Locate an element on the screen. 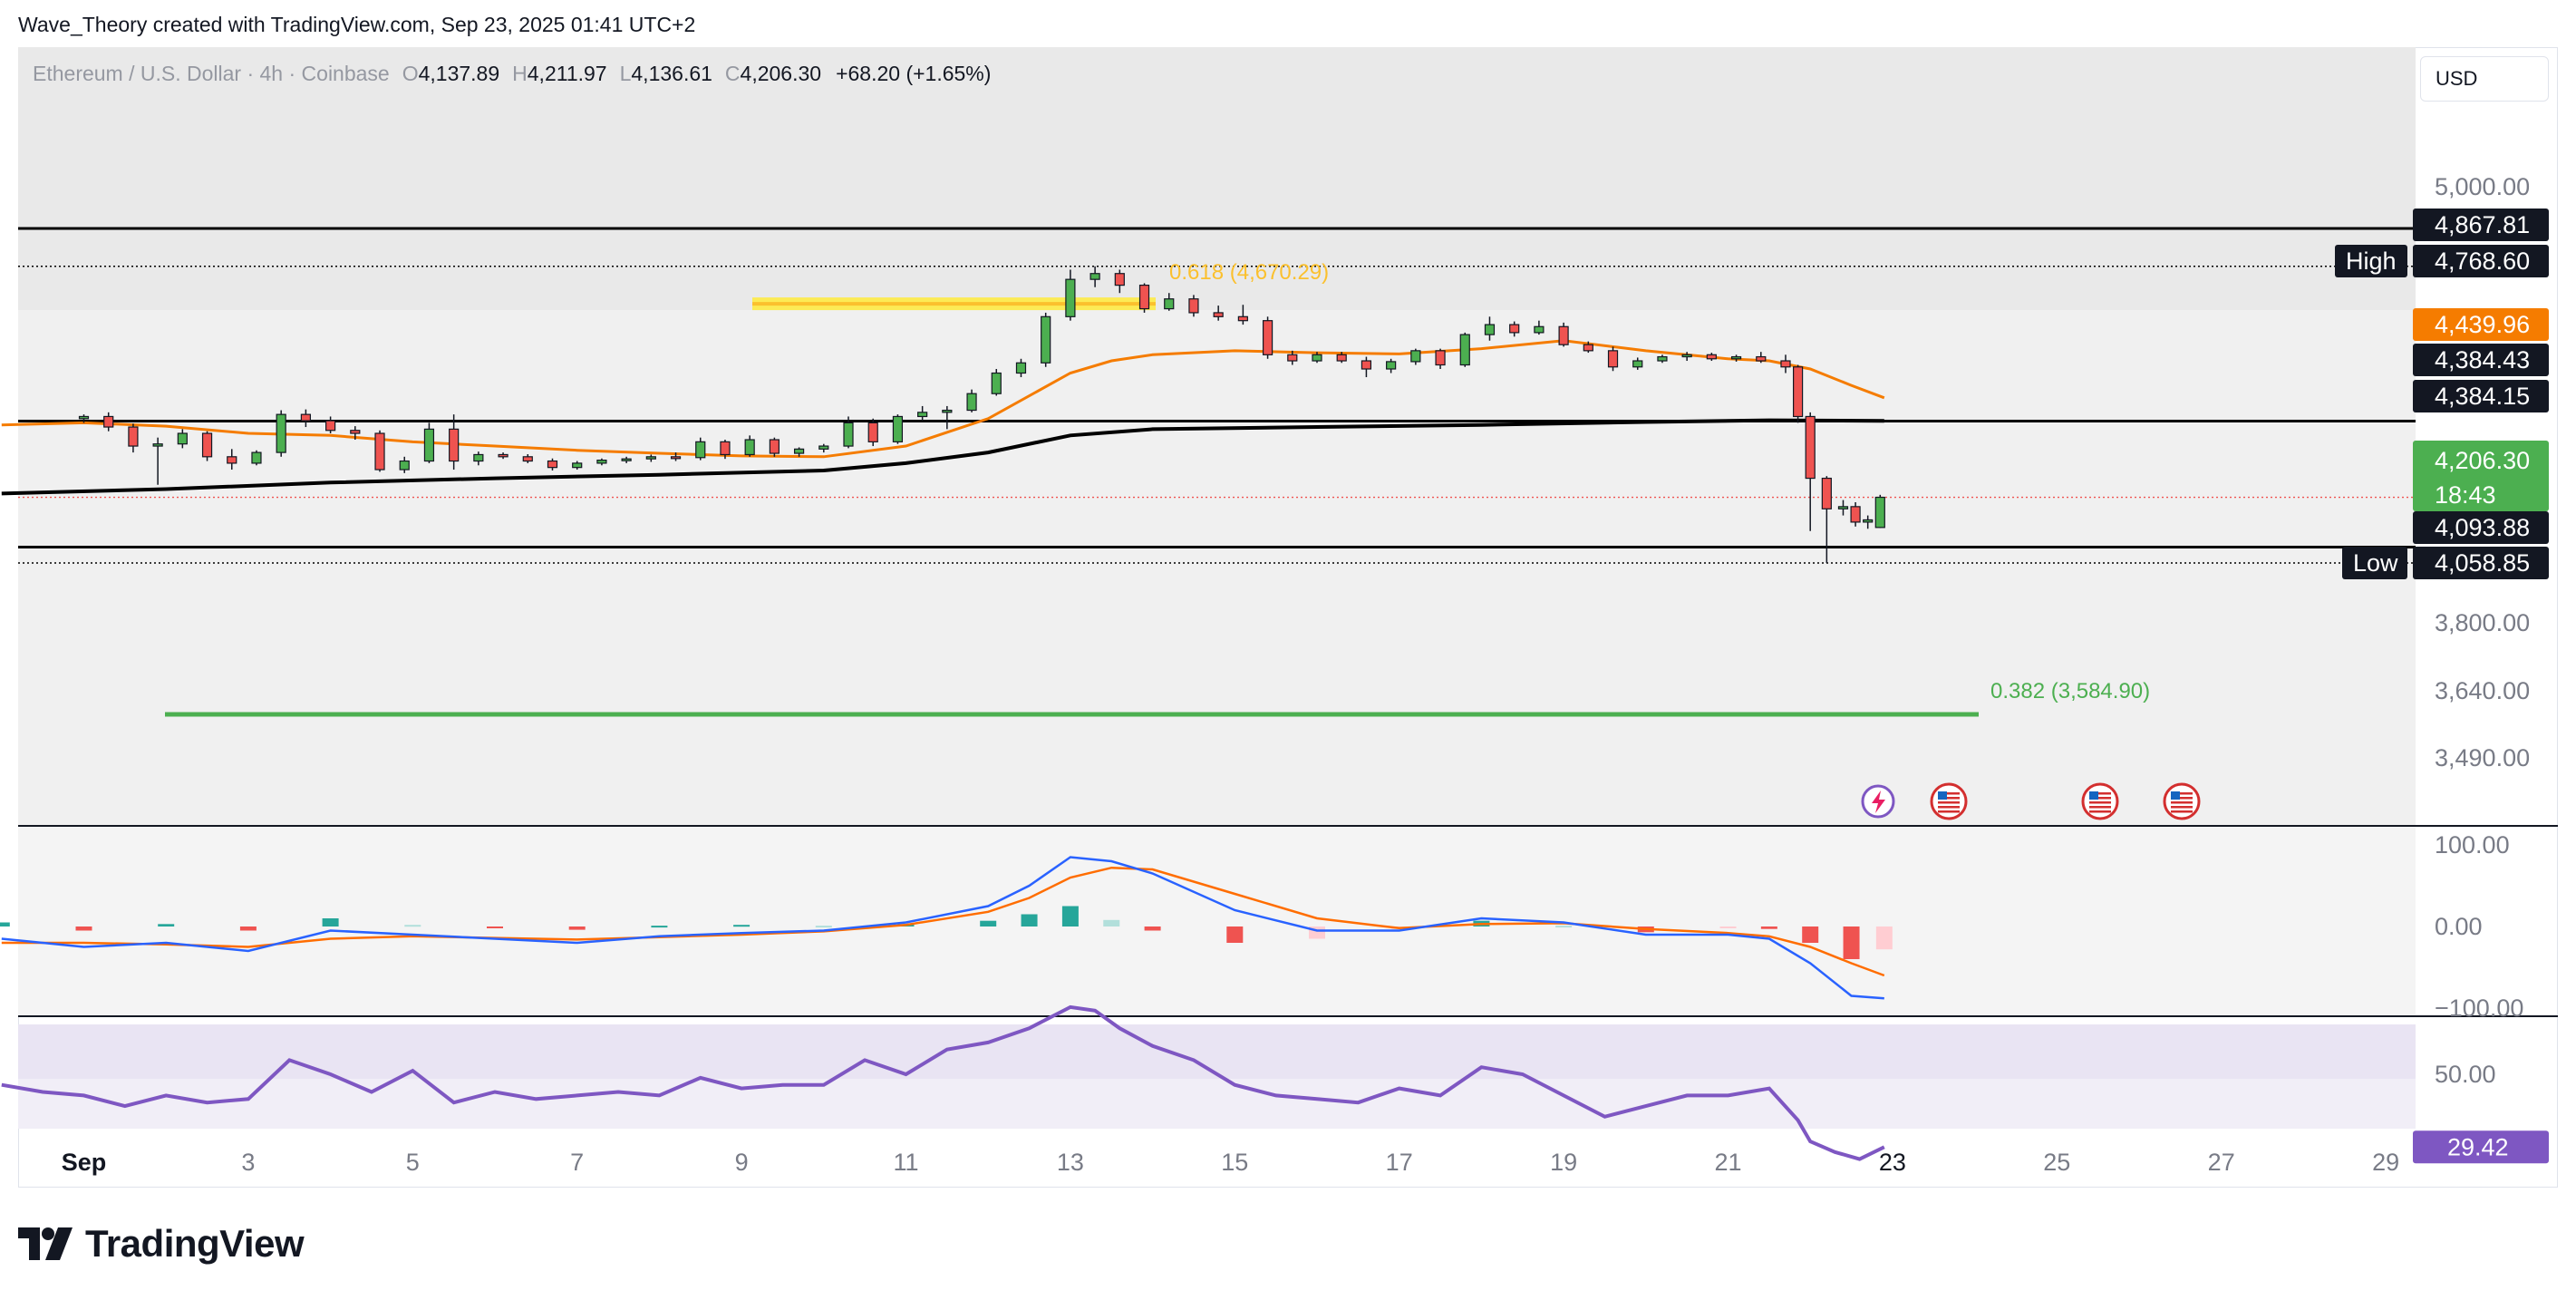  x-axis-tick: 25 is located at coordinates (2056, 1162).